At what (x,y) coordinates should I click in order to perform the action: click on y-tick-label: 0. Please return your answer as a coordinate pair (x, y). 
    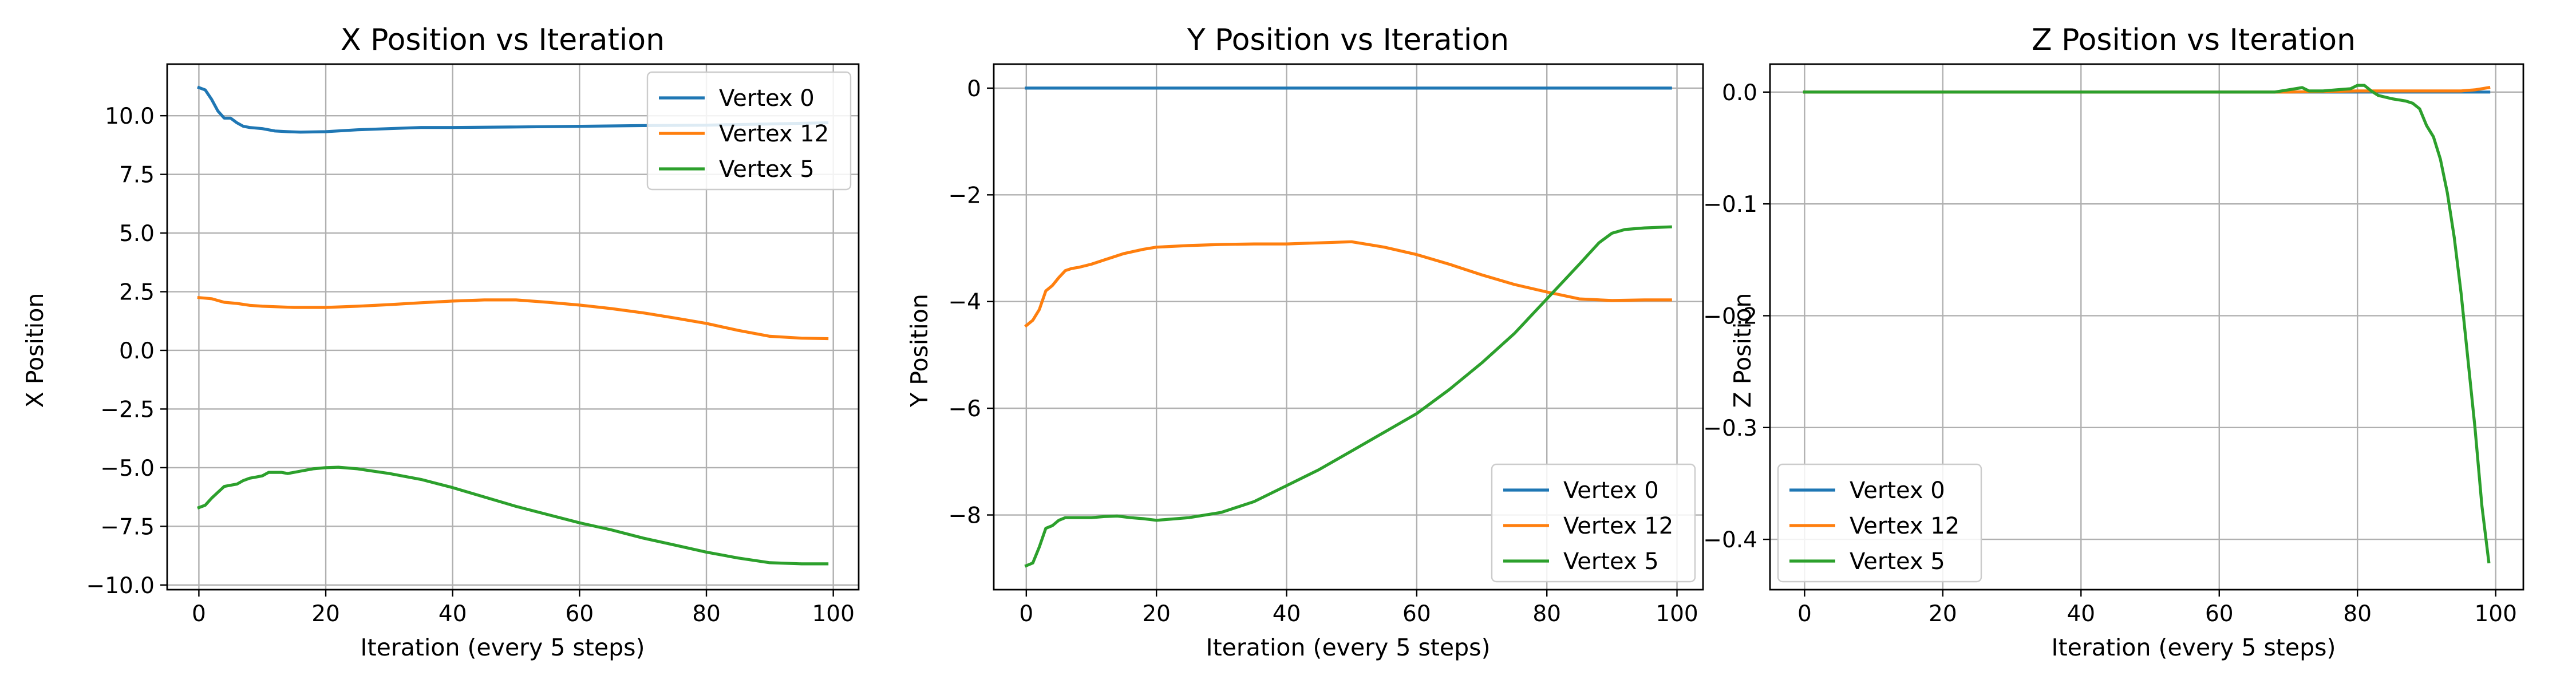
    Looking at the image, I should click on (974, 89).